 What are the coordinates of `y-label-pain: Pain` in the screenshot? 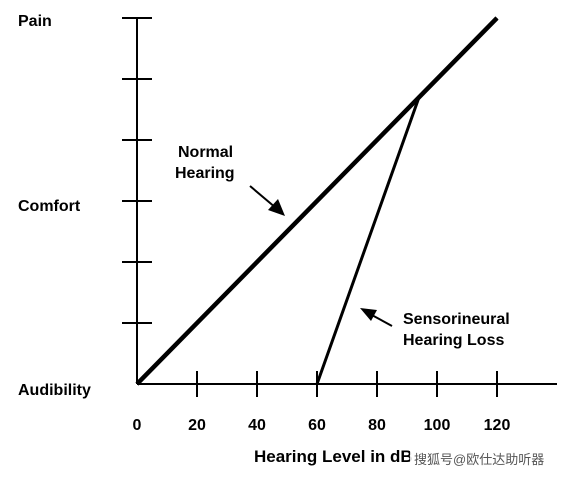 It's located at (35, 21).